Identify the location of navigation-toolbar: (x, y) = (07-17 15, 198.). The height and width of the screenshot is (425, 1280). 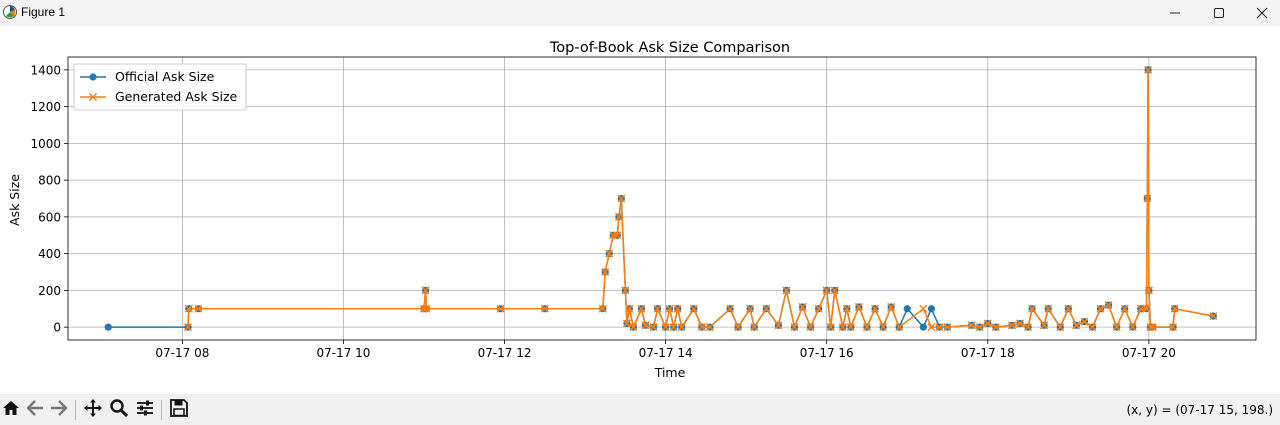
(640, 409).